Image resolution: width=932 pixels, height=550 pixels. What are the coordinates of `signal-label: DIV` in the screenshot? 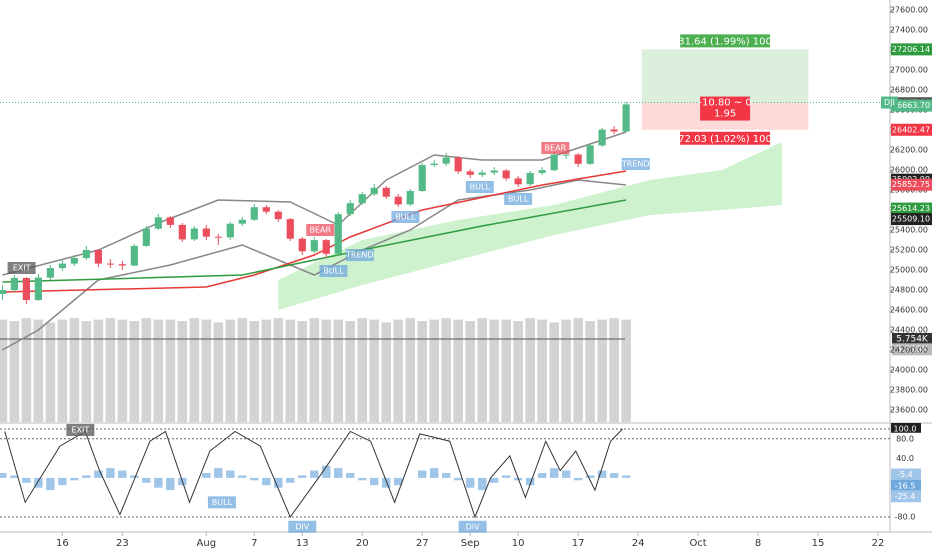 It's located at (302, 526).